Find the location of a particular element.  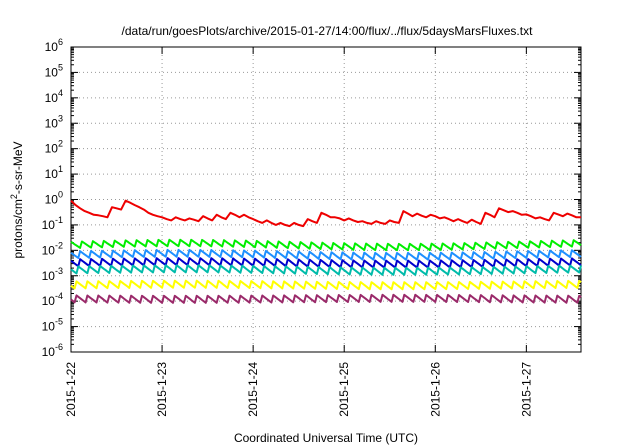

y-tick-label: 10¹ is located at coordinates (54, 172).